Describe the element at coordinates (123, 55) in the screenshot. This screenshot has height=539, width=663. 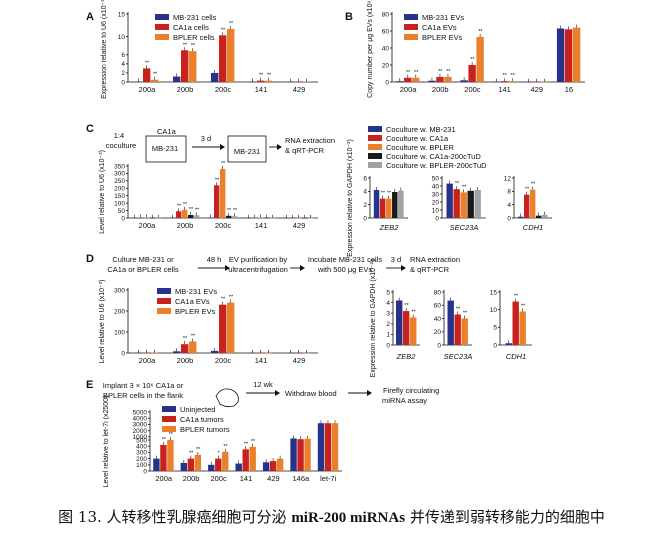
I see `A-tick-label-3: 6` at that location.